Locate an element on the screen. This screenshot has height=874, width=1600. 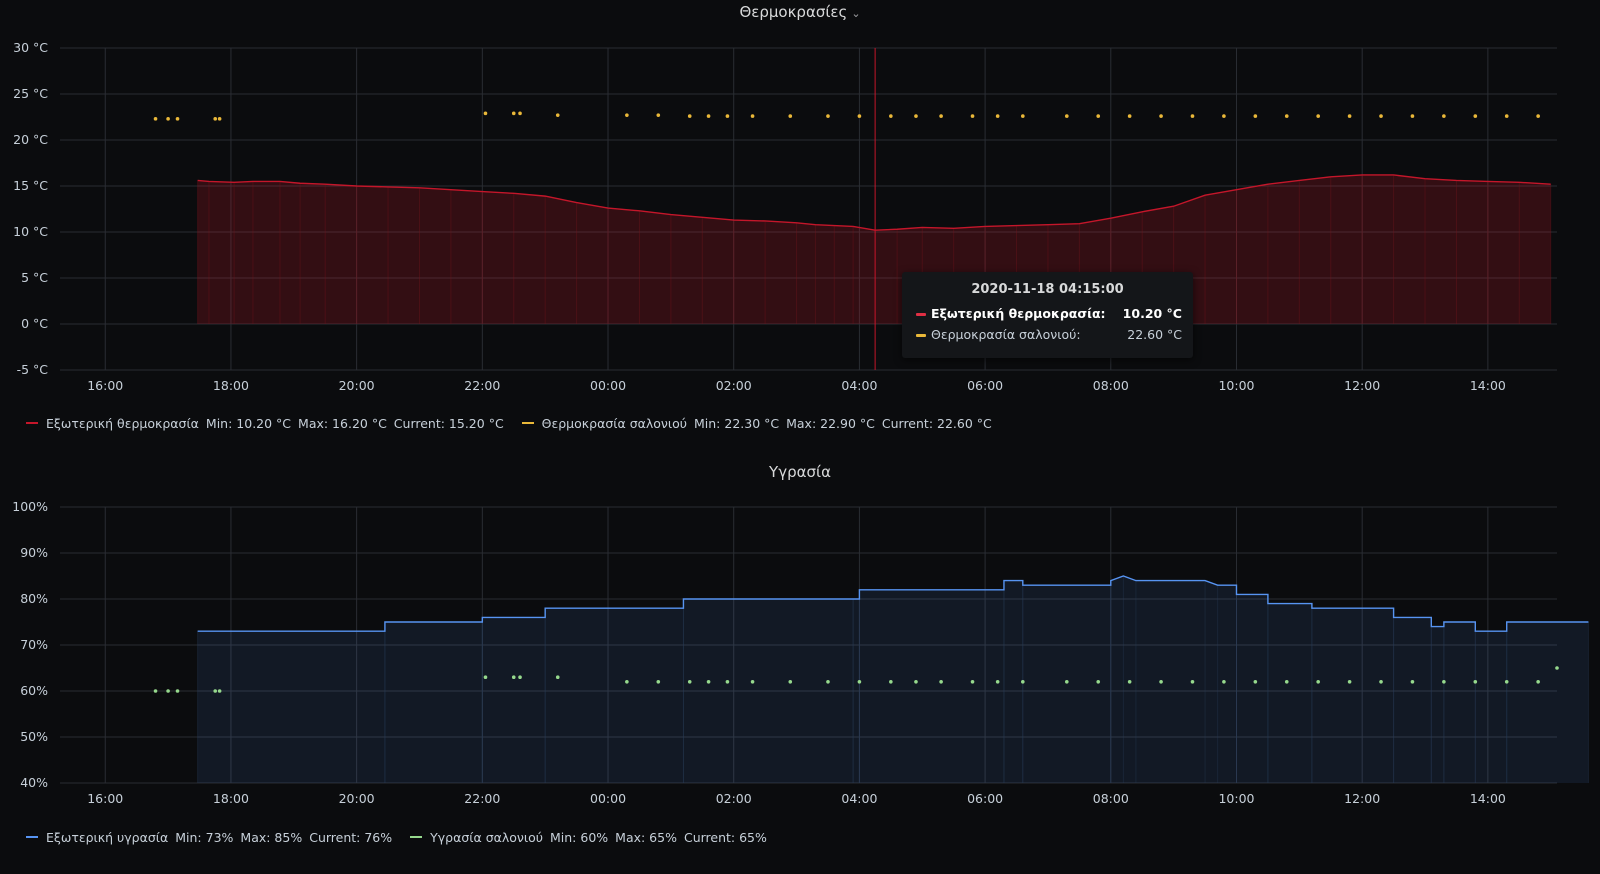
tooltip-series-value: 10.20 °C is located at coordinates (1152, 313).